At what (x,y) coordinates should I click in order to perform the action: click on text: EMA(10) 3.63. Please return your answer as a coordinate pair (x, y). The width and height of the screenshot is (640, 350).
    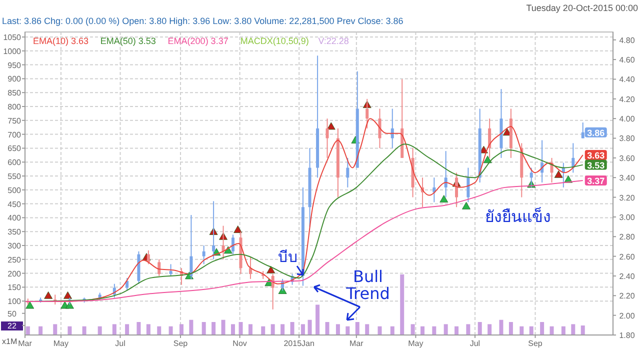
    Looking at the image, I should click on (61, 41).